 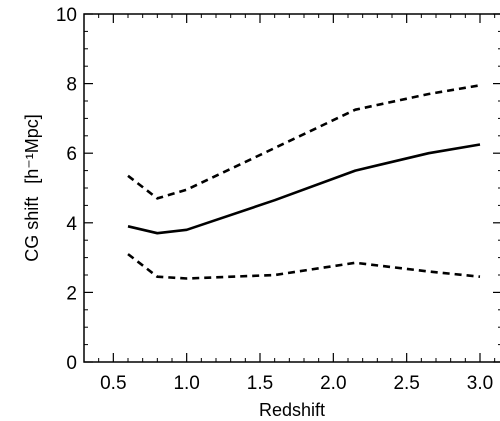 I want to click on x-axis-label: Redshift, so click(x=292, y=410).